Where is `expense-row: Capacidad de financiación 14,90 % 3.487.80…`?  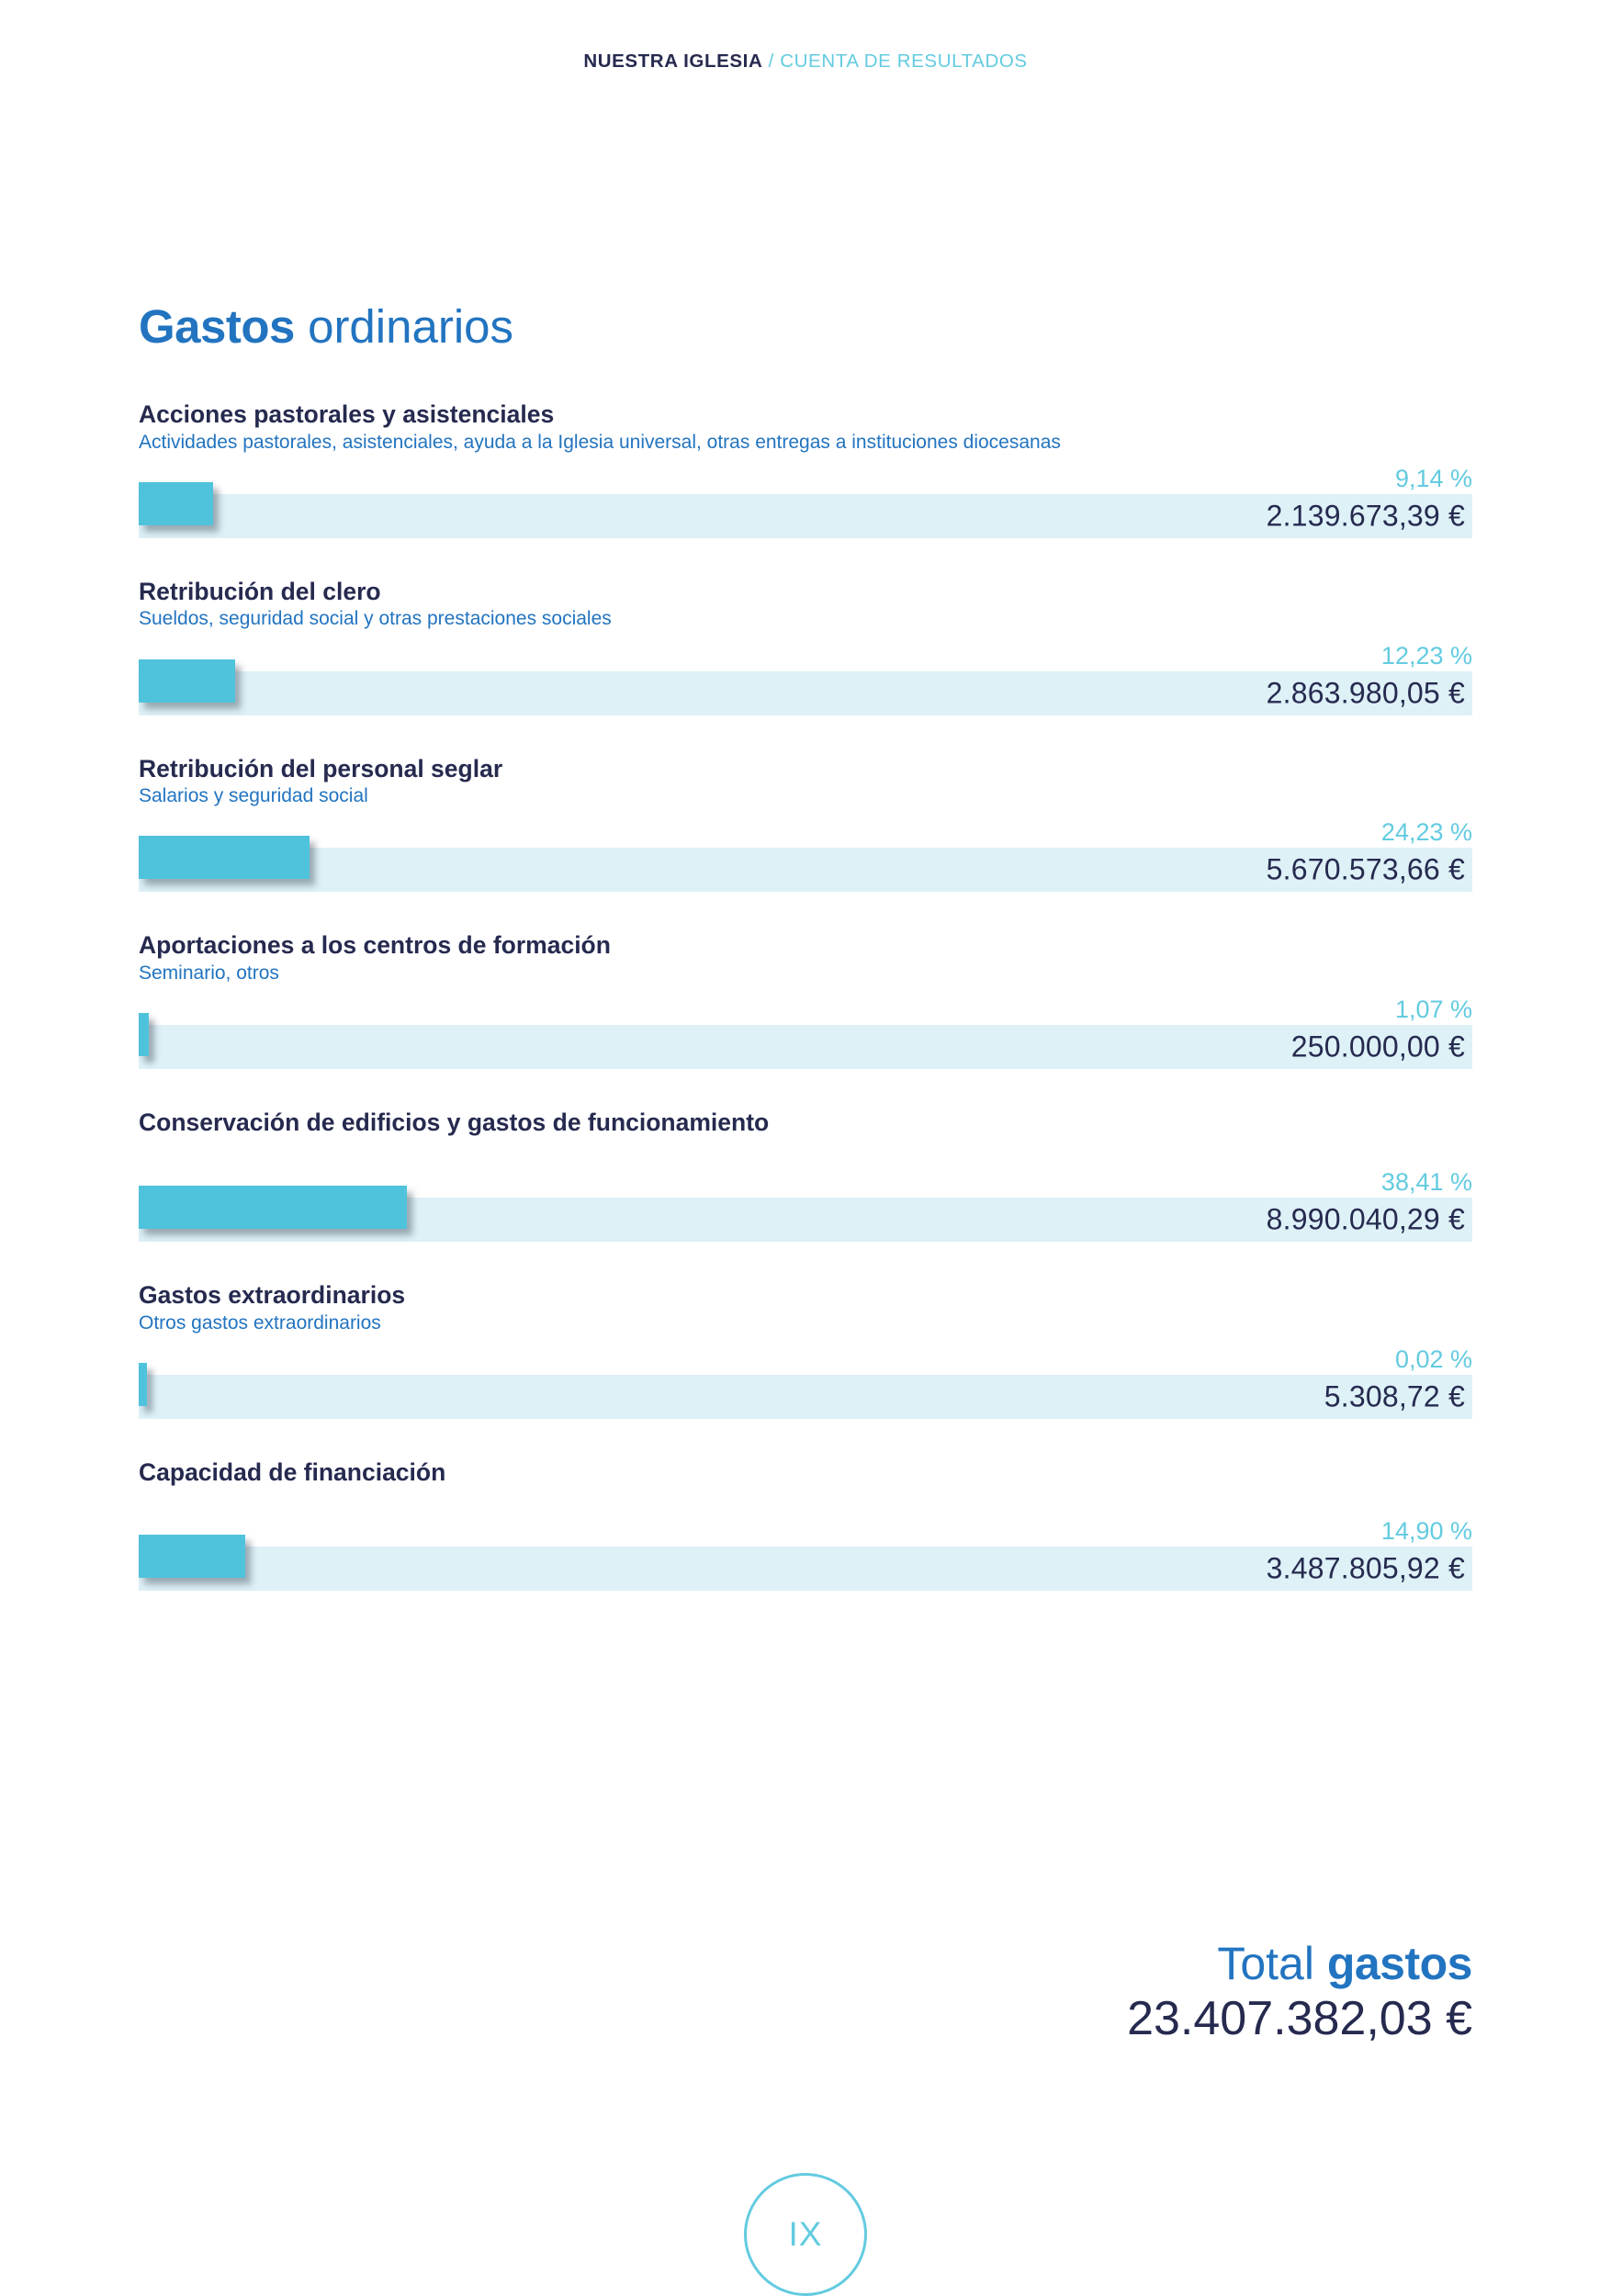 expense-row: Capacidad de financiación 14,90 % 3.487.80… is located at coordinates (806, 1525).